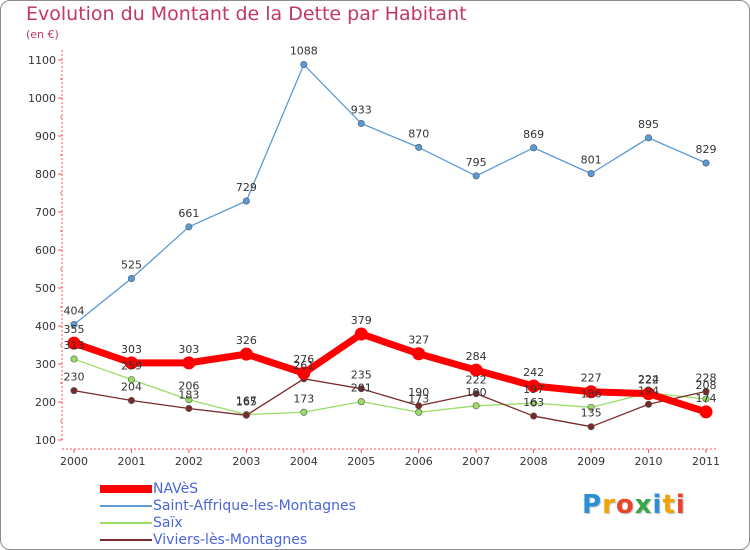  What do you see at coordinates (476, 356) in the screenshot?
I see `data-label: 284` at bounding box center [476, 356].